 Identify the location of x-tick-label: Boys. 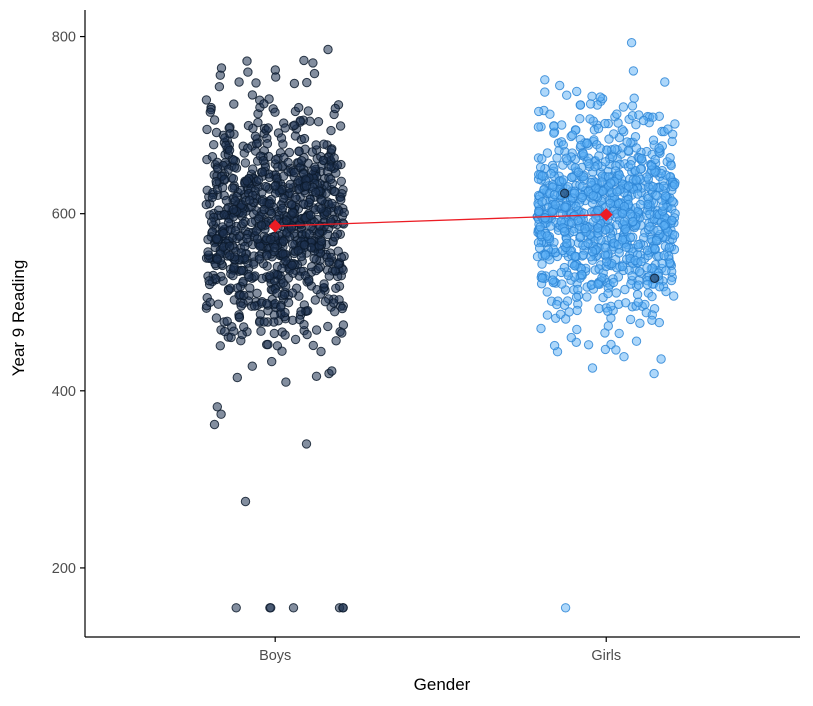
(275, 656).